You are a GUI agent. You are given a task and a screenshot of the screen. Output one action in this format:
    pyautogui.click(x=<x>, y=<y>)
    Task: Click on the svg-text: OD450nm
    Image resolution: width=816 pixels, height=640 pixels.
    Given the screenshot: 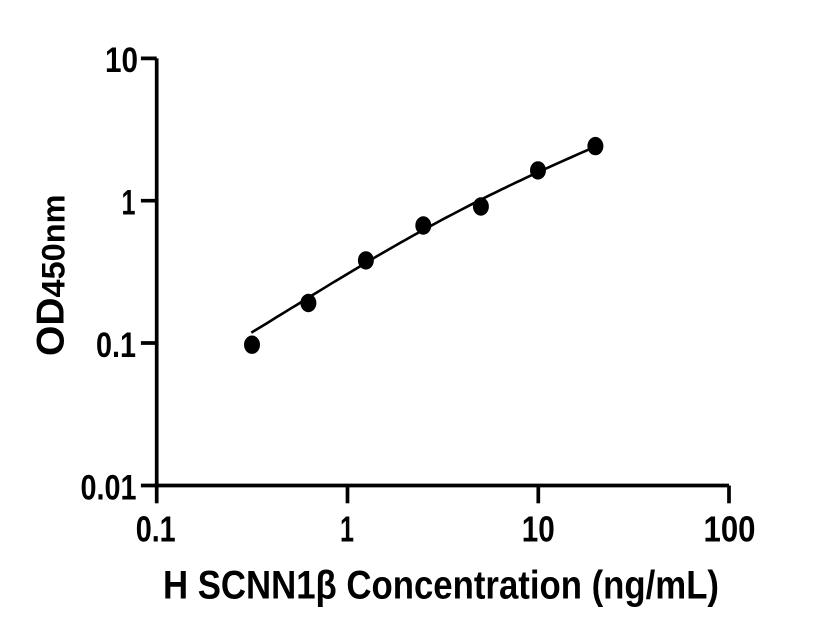 What is the action you would take?
    pyautogui.click(x=50, y=275)
    